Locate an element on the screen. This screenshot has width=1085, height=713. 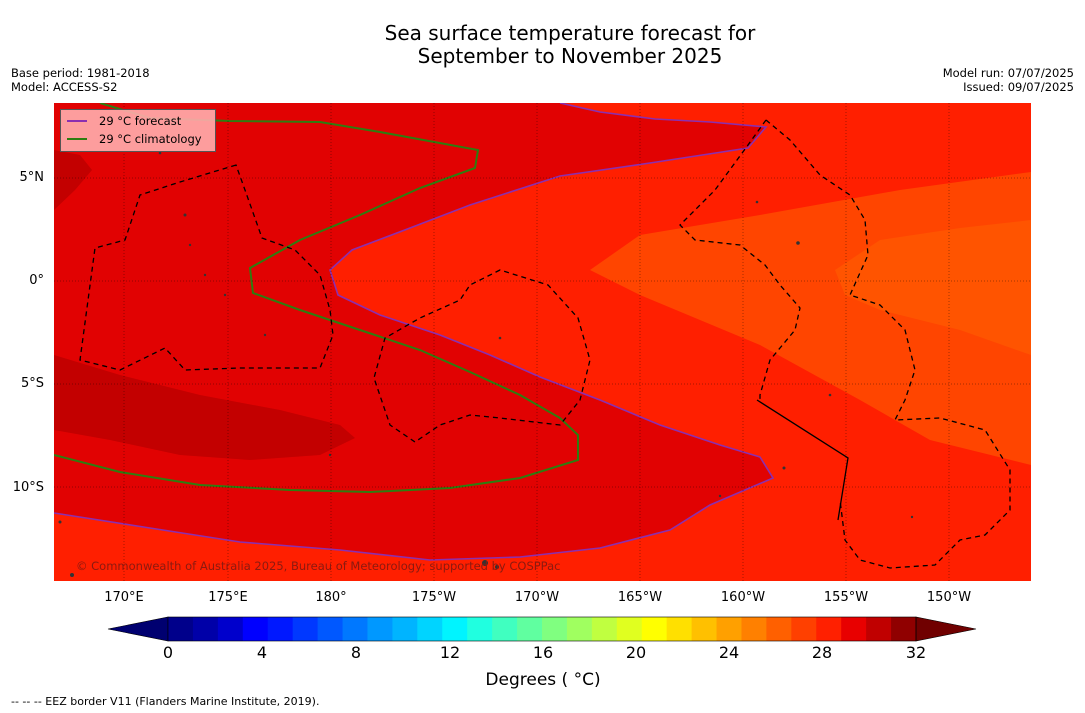
legend: 29 °C forecast 29 °C climatology is located at coordinates (138, 130).